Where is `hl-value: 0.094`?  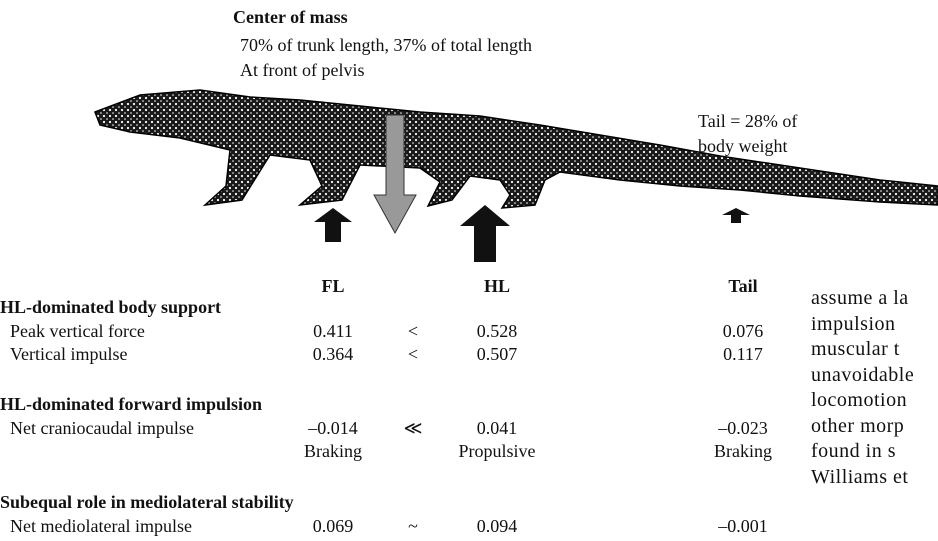
hl-value: 0.094 is located at coordinates (497, 526).